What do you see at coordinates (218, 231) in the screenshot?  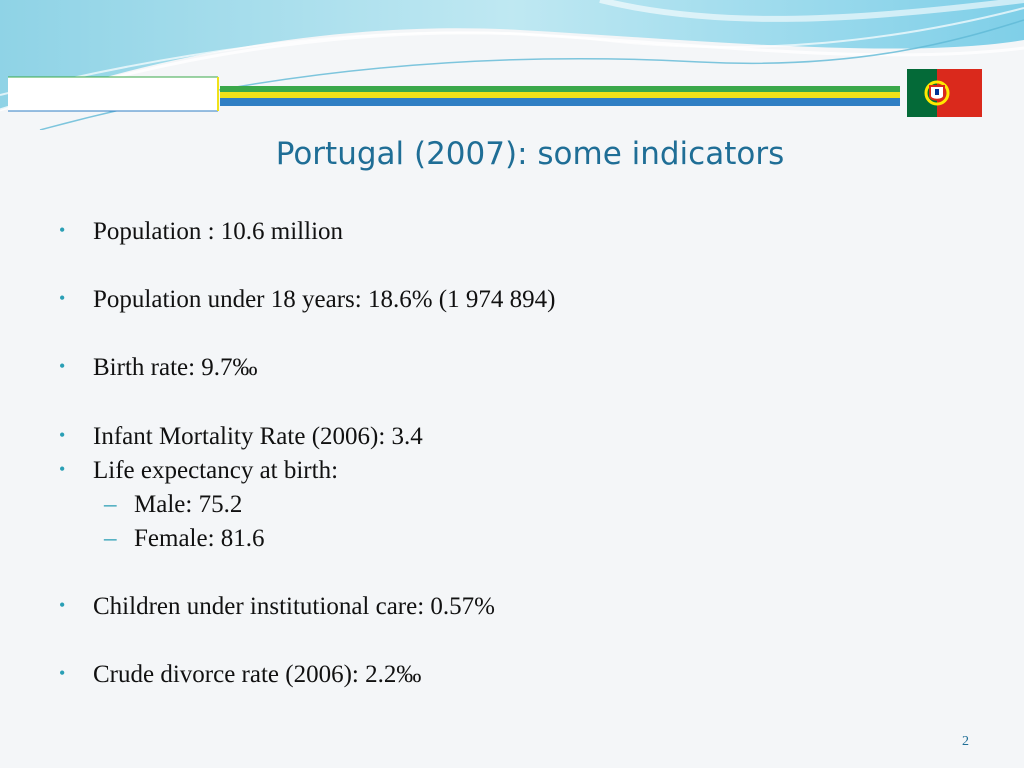 I see `bullet-text: Population : 10.6 million` at bounding box center [218, 231].